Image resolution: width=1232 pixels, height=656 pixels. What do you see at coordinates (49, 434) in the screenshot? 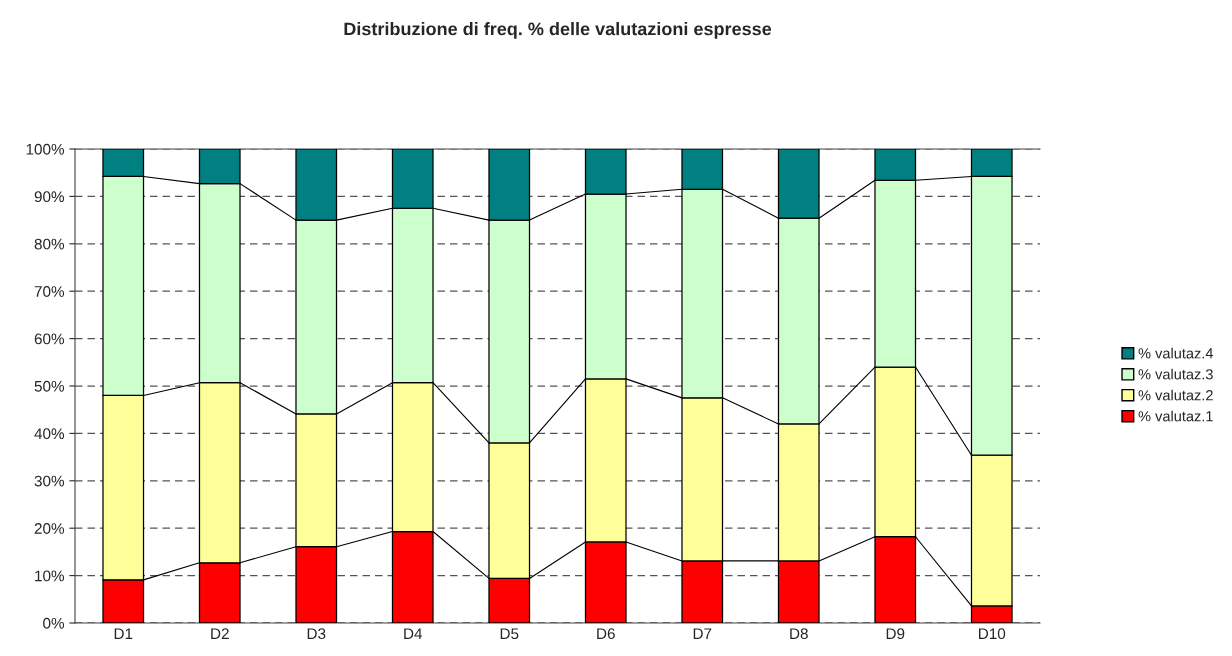
I see `y-tick-label: 40%` at bounding box center [49, 434].